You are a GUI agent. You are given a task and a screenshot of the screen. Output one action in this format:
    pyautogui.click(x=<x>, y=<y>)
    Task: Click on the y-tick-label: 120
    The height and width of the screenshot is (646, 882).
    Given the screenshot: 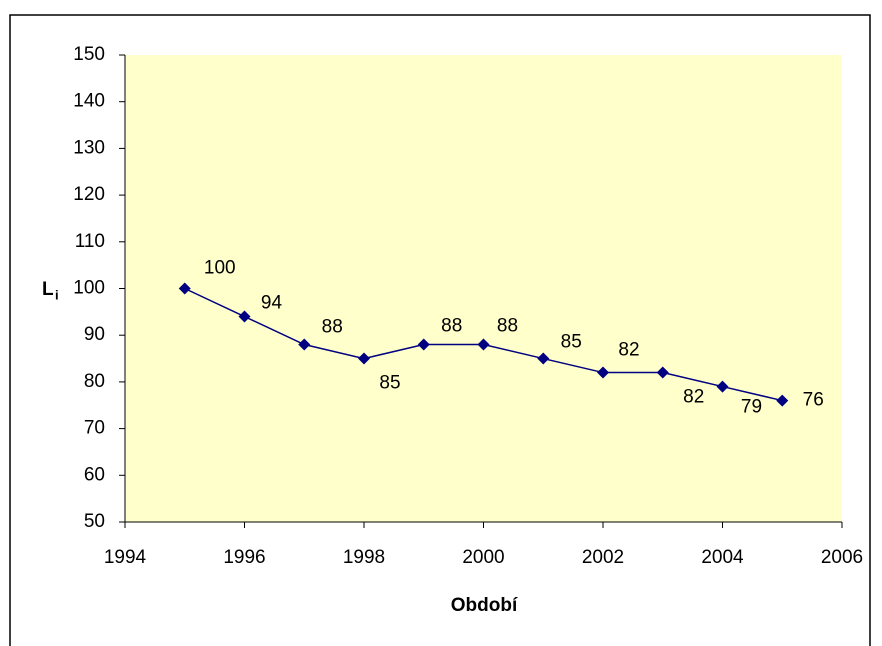 What is the action you would take?
    pyautogui.click(x=89, y=194)
    